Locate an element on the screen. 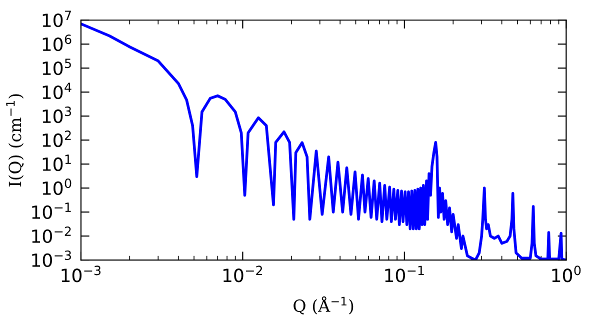 Image resolution: width=591 pixels, height=330 pixels. y-tick-label: 10$^{−1}$ is located at coordinates (51, 211).